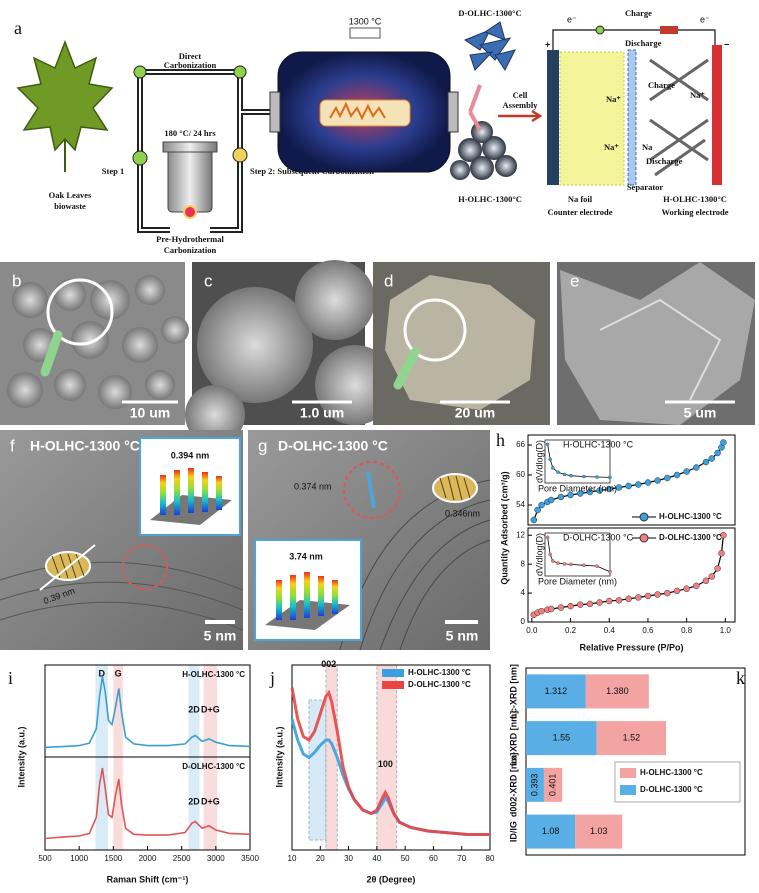 Image resolution: width=759 pixels, height=893 pixels. What do you see at coordinates (638, 13) in the screenshot?
I see `charge-label: Charge` at bounding box center [638, 13].